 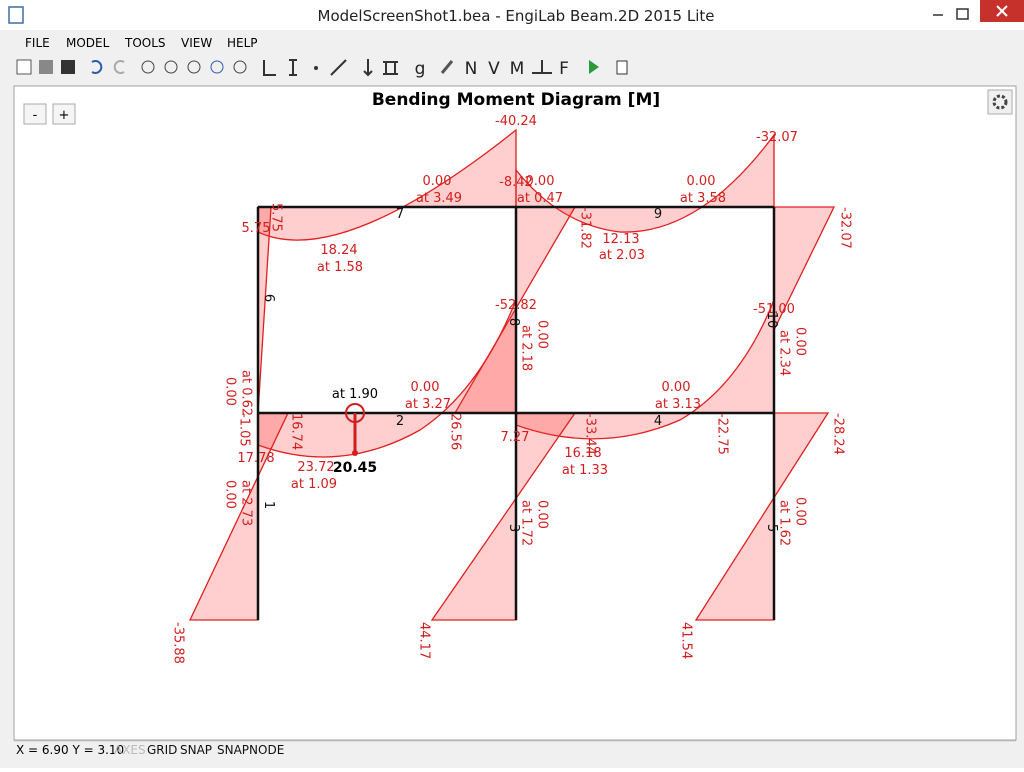 What do you see at coordinates (268, 505) in the screenshot?
I see `member-number: 1` at bounding box center [268, 505].